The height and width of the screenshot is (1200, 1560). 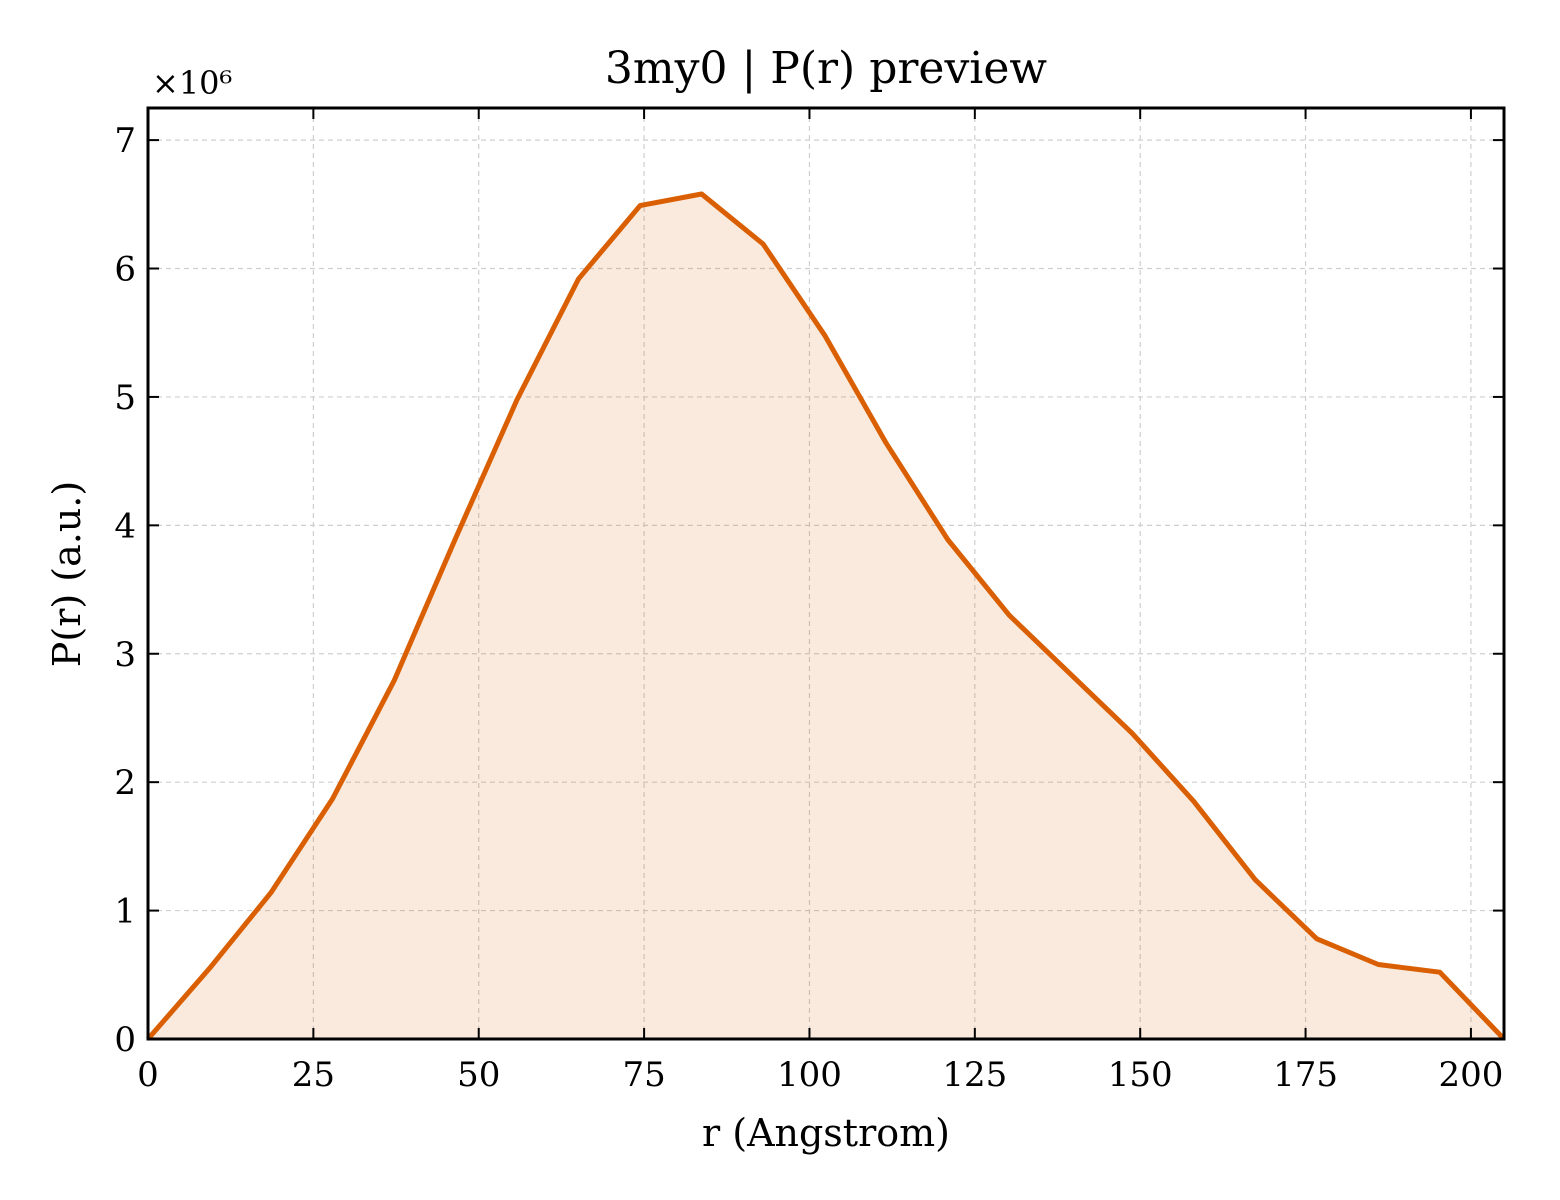 What do you see at coordinates (1470, 1075) in the screenshot?
I see `x-tick-label: 200` at bounding box center [1470, 1075].